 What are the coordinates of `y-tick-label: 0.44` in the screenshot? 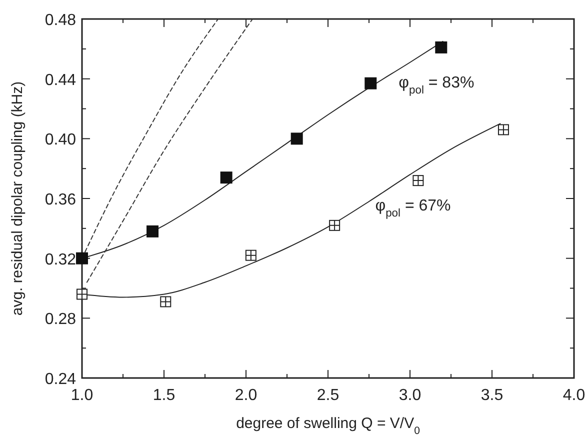 It's located at (60, 80).